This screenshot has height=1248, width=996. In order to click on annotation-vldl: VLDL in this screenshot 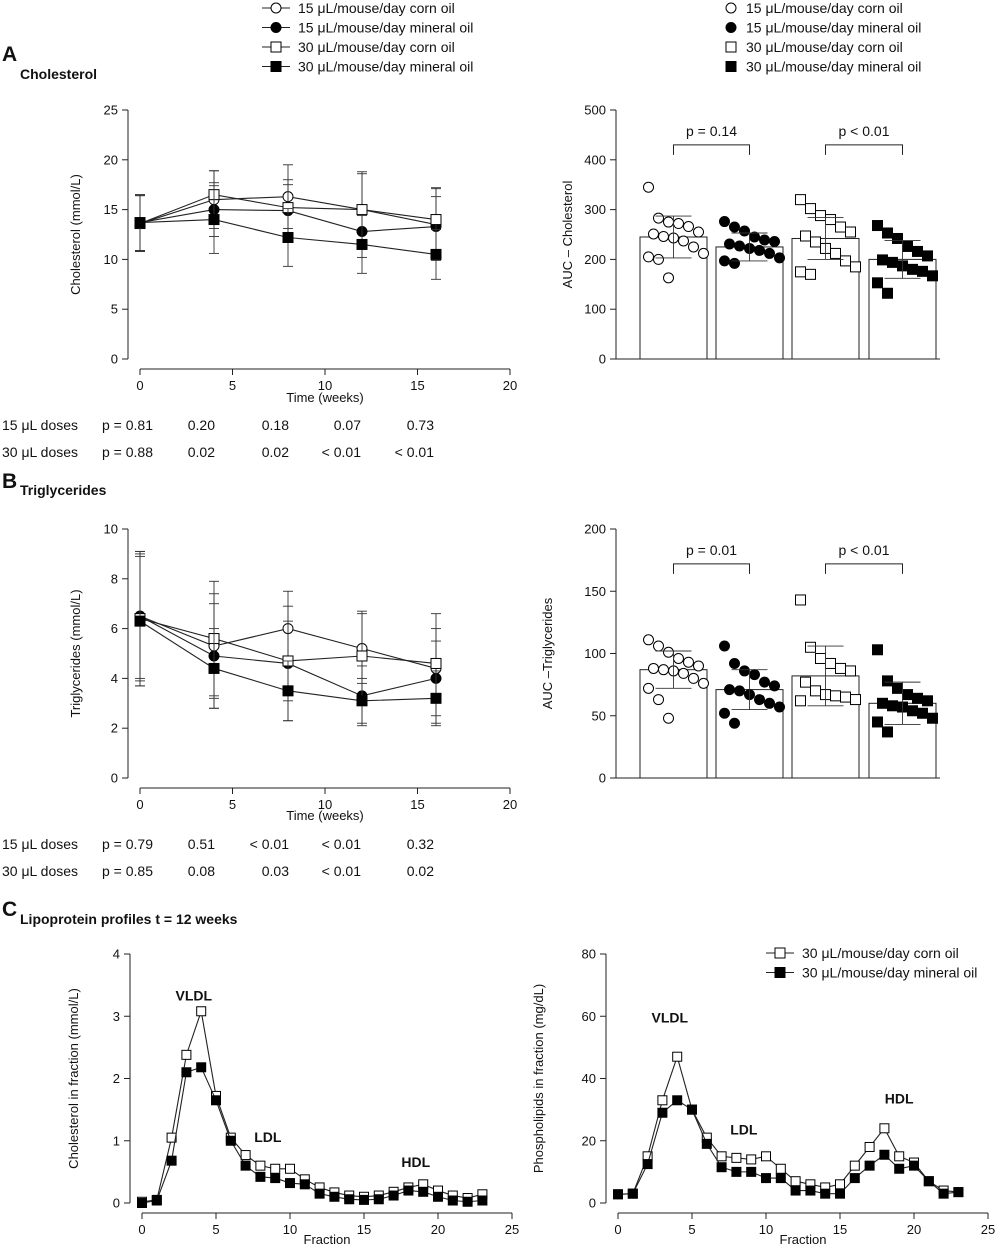, I will do `click(670, 1017)`.